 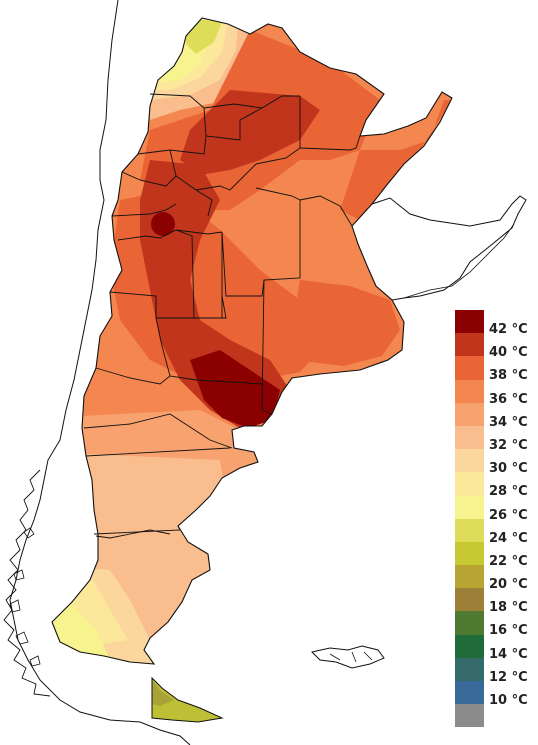 I want to click on isotherm-38-buenos-aires, so click(x=345, y=323).